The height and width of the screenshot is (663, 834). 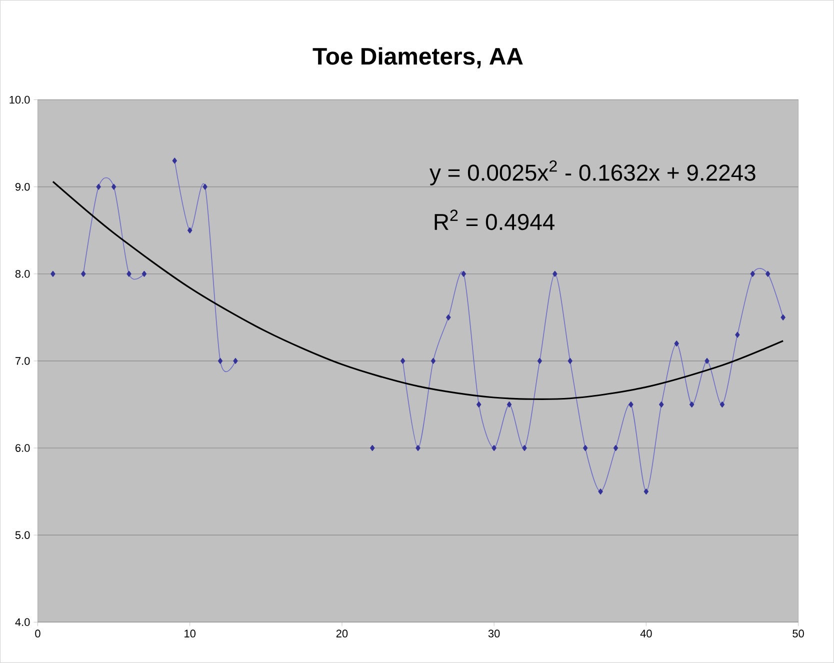 I want to click on y-tick-label: 10.0, so click(x=20, y=100).